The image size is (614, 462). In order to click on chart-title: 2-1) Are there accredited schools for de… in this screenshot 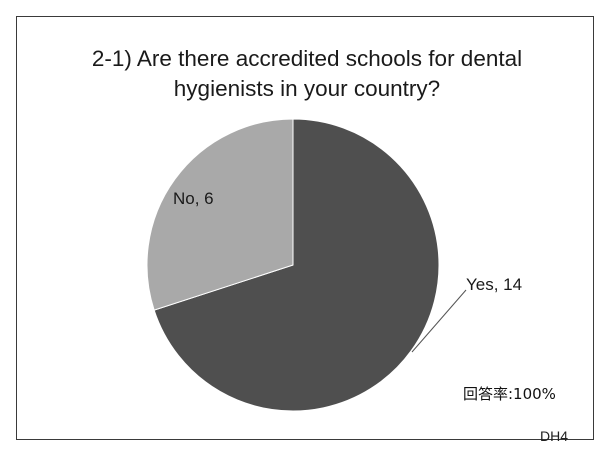, I will do `click(307, 74)`.